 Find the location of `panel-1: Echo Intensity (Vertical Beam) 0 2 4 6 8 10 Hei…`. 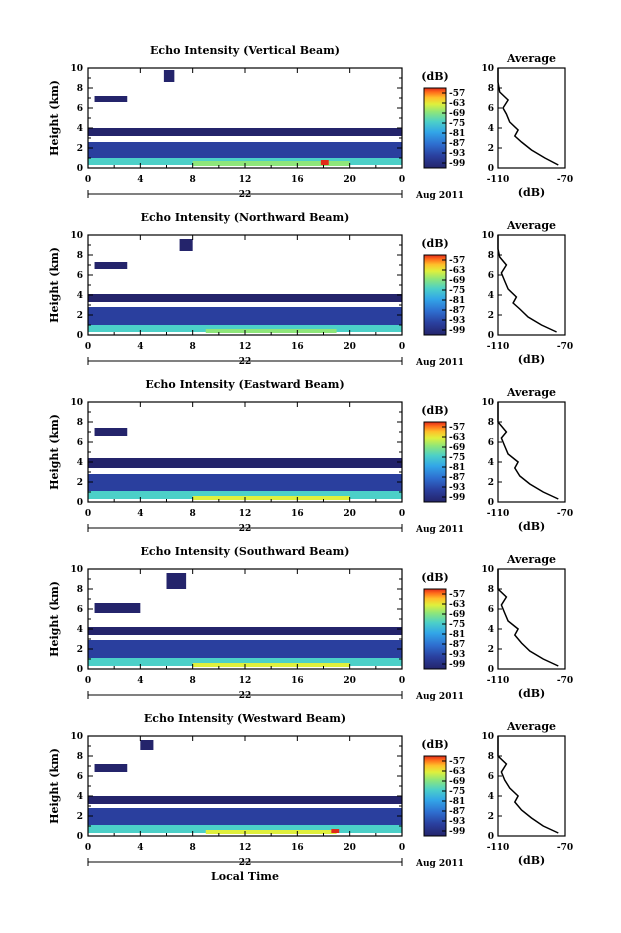

panel-1: Echo Intensity (Vertical Beam) 0 2 4 6 8 10 Hei… is located at coordinates (310, 122).